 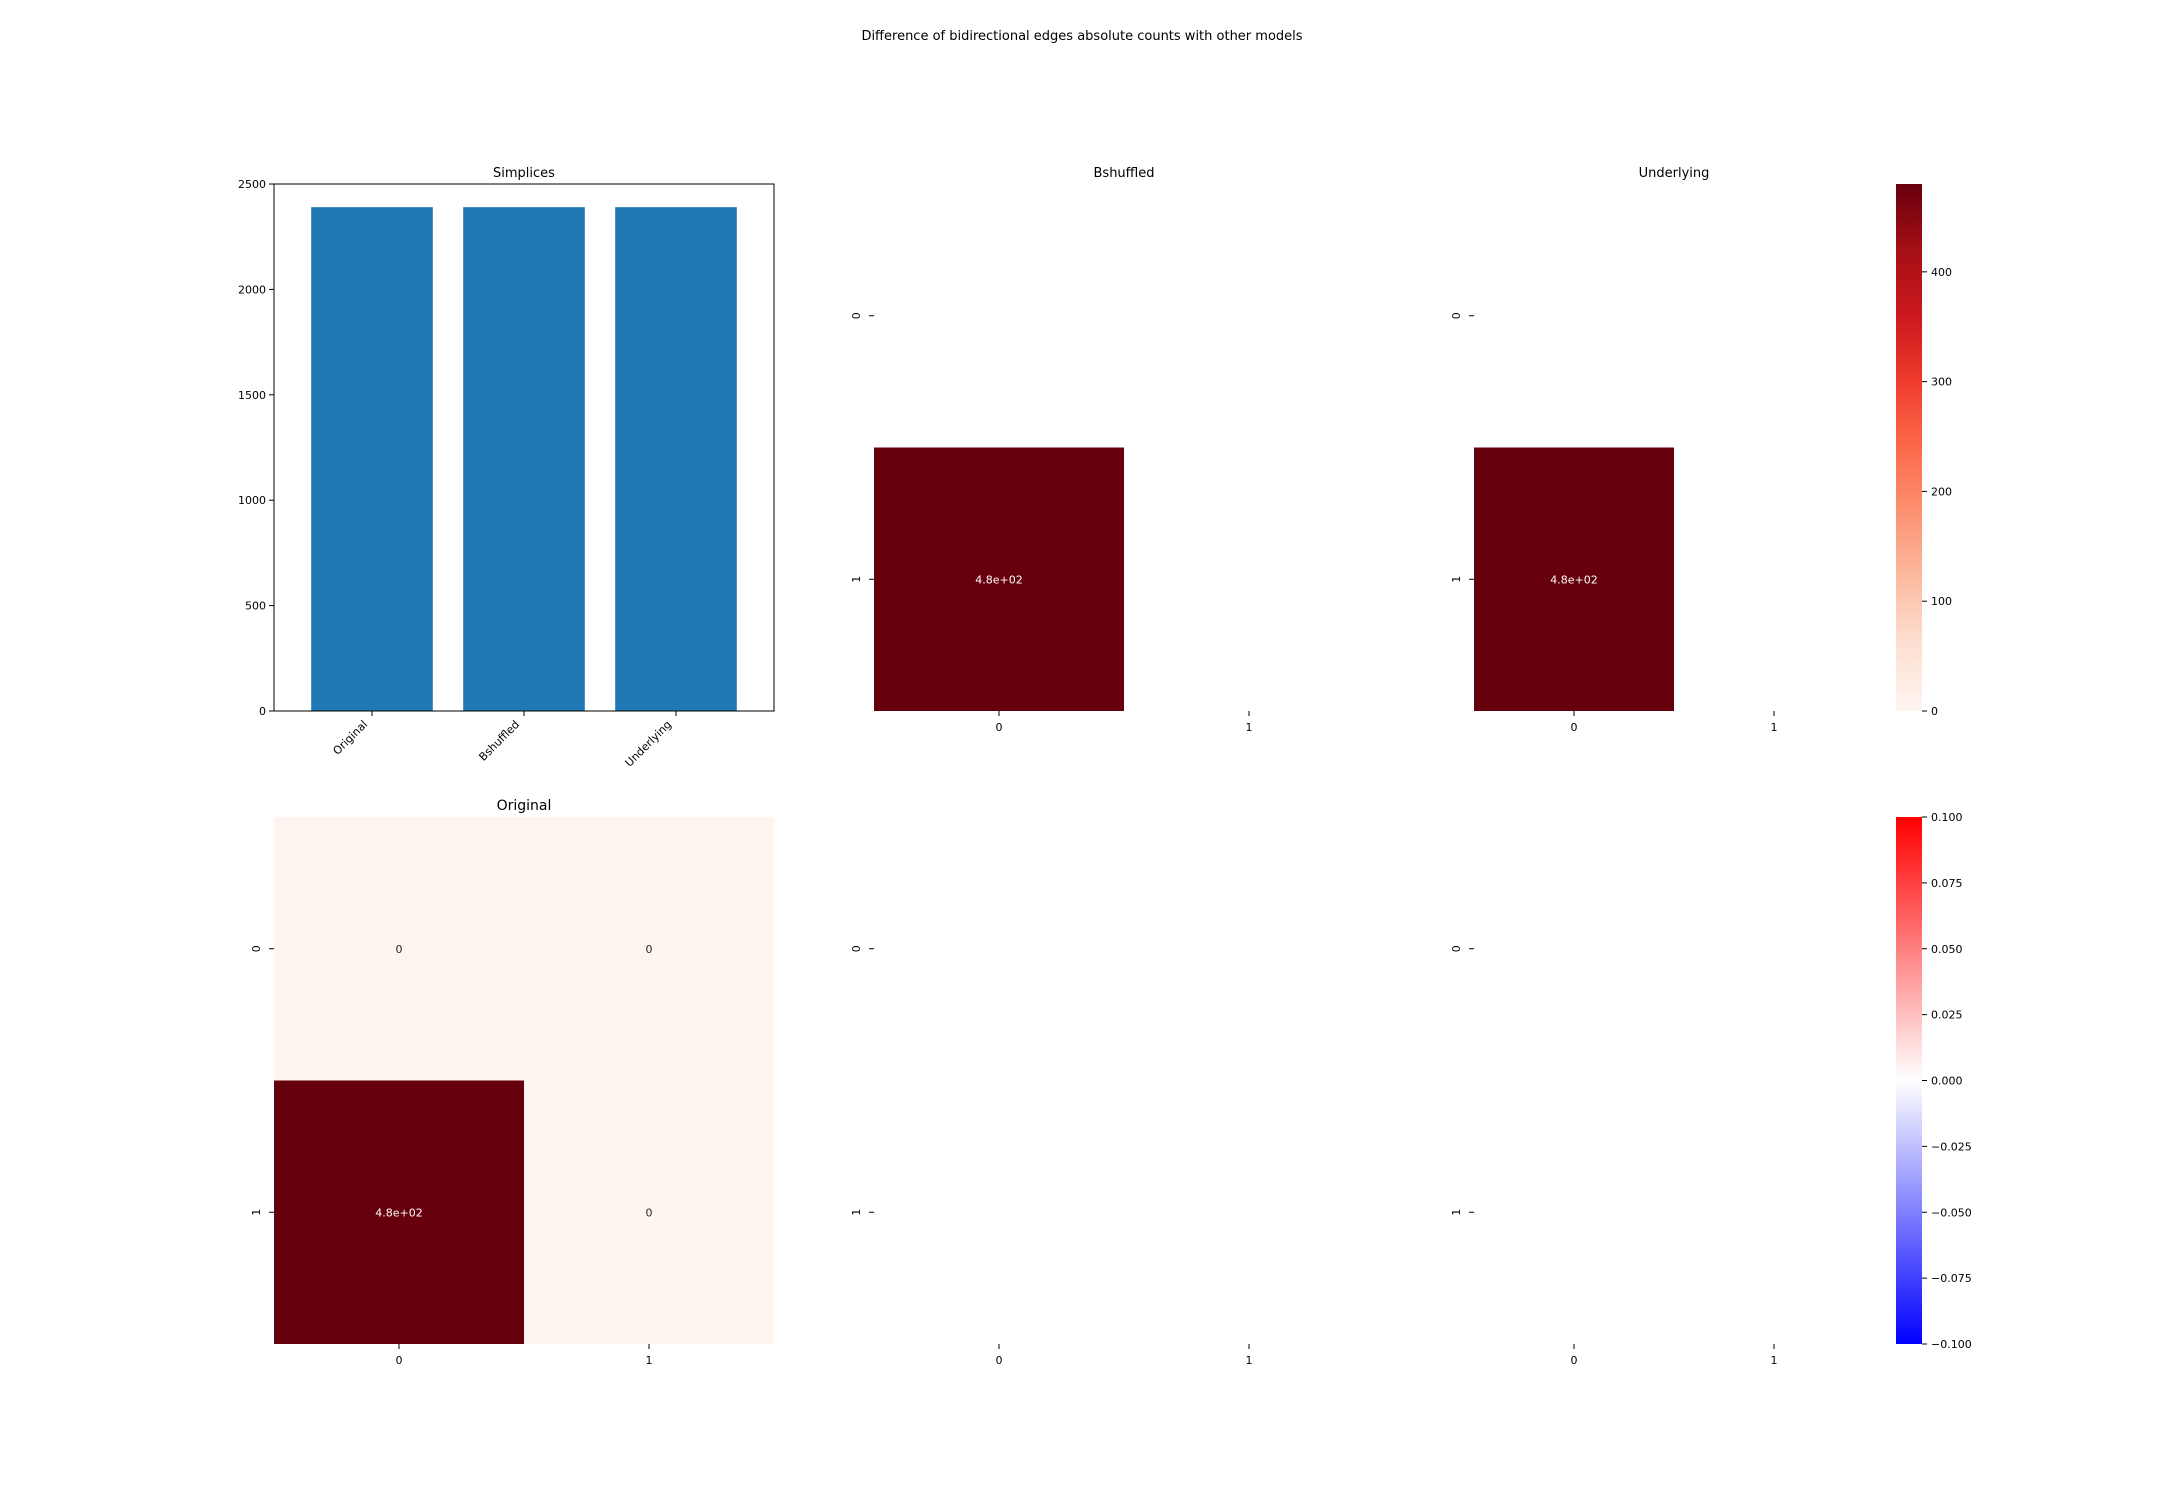 What do you see at coordinates (524, 806) in the screenshot?
I see `panel-title: Original` at bounding box center [524, 806].